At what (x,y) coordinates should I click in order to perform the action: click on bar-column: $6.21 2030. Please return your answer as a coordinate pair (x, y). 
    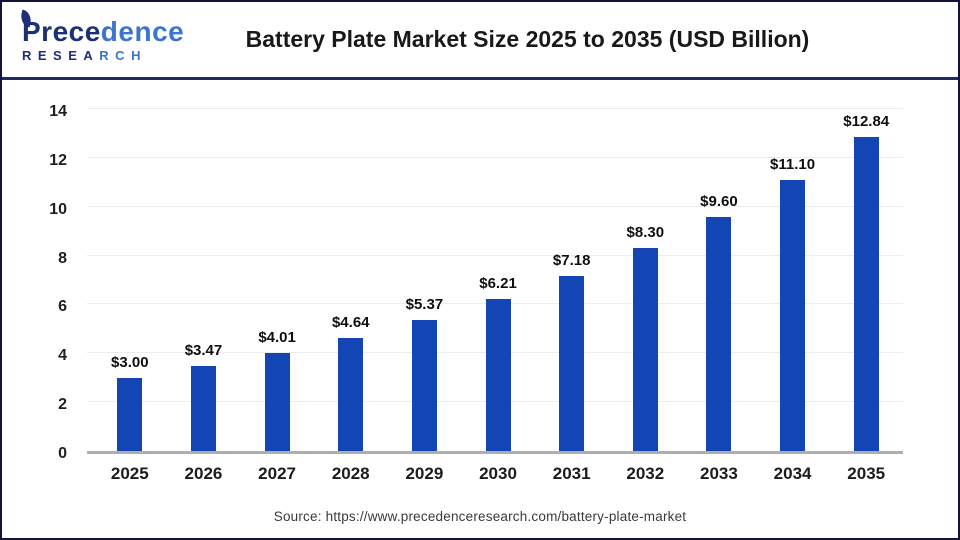
    Looking at the image, I should click on (498, 297).